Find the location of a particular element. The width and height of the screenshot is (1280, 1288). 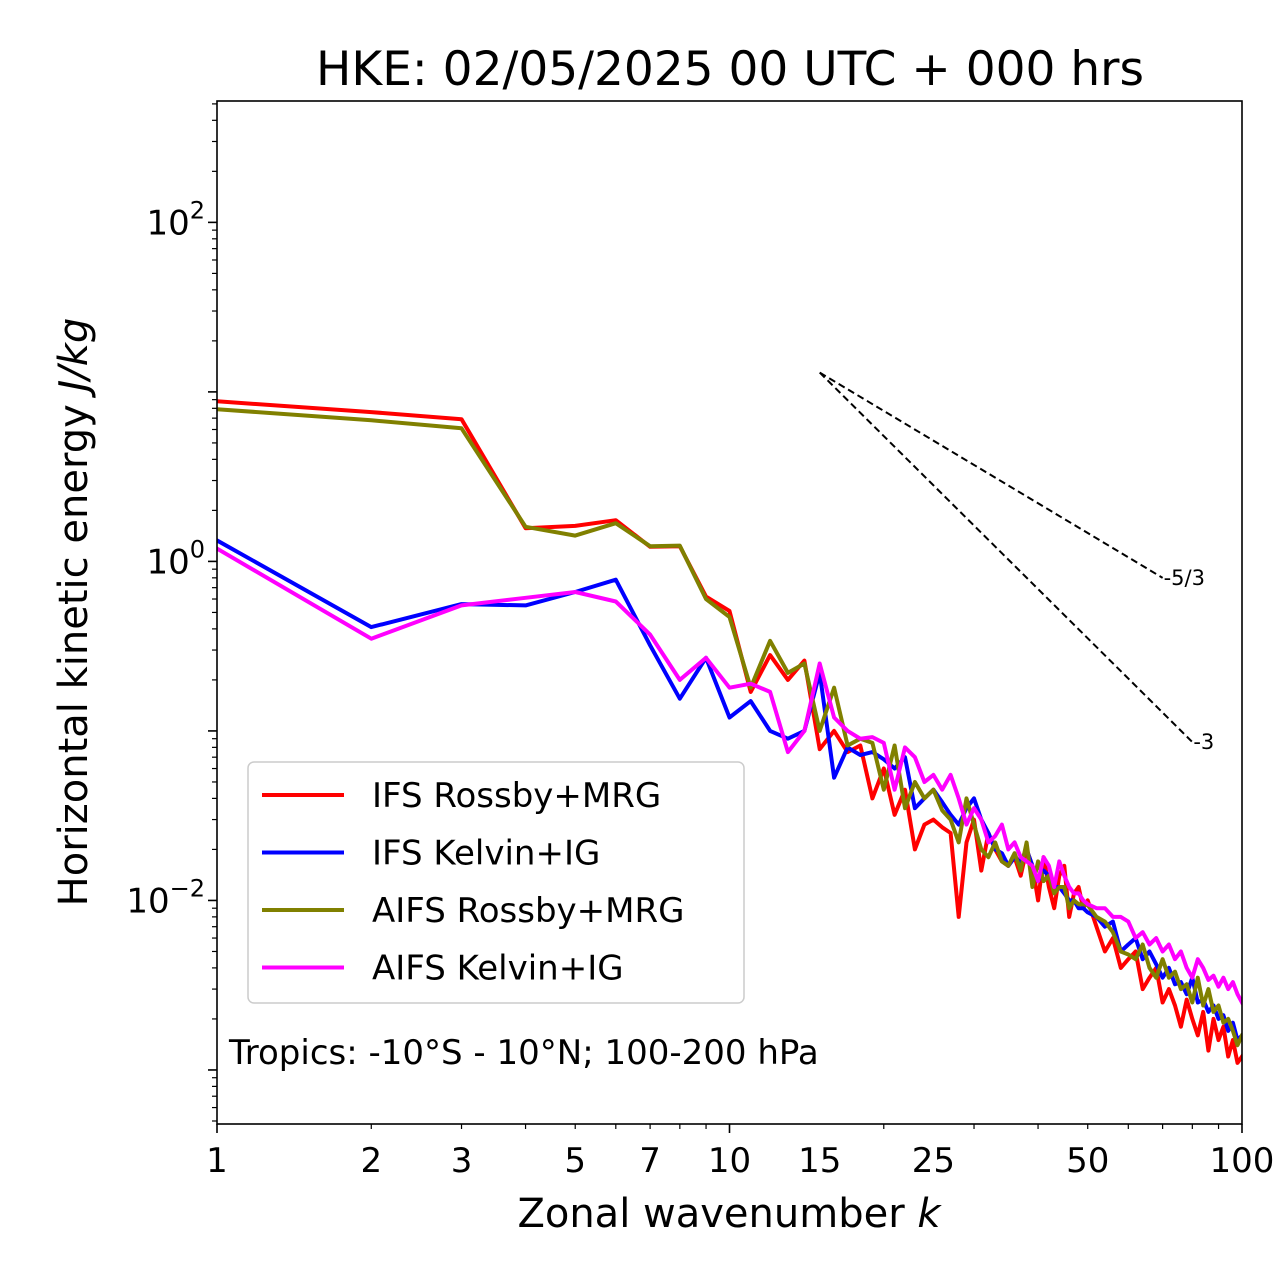

x-axis-label: Zonal wavenumber k is located at coordinates (729, 1214).